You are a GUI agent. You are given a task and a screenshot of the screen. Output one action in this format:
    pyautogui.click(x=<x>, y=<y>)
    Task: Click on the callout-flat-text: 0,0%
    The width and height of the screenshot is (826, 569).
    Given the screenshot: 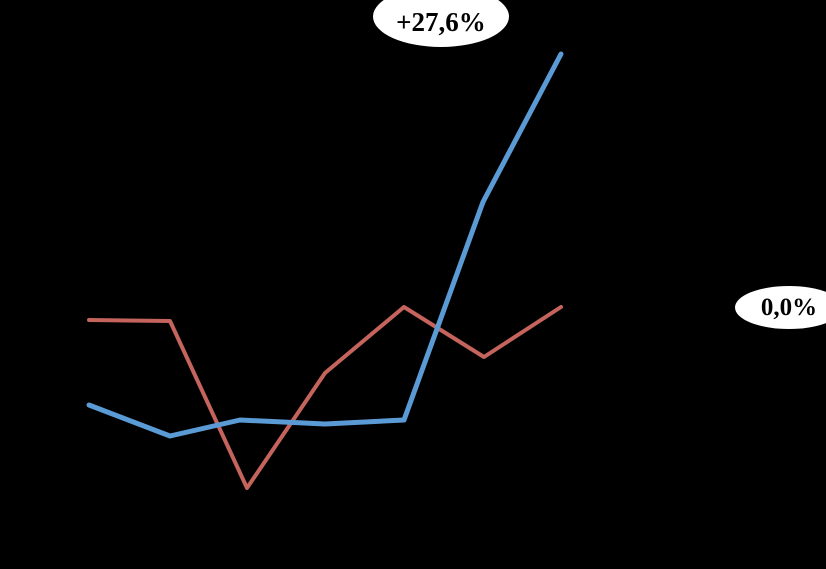 What is the action you would take?
    pyautogui.click(x=789, y=307)
    